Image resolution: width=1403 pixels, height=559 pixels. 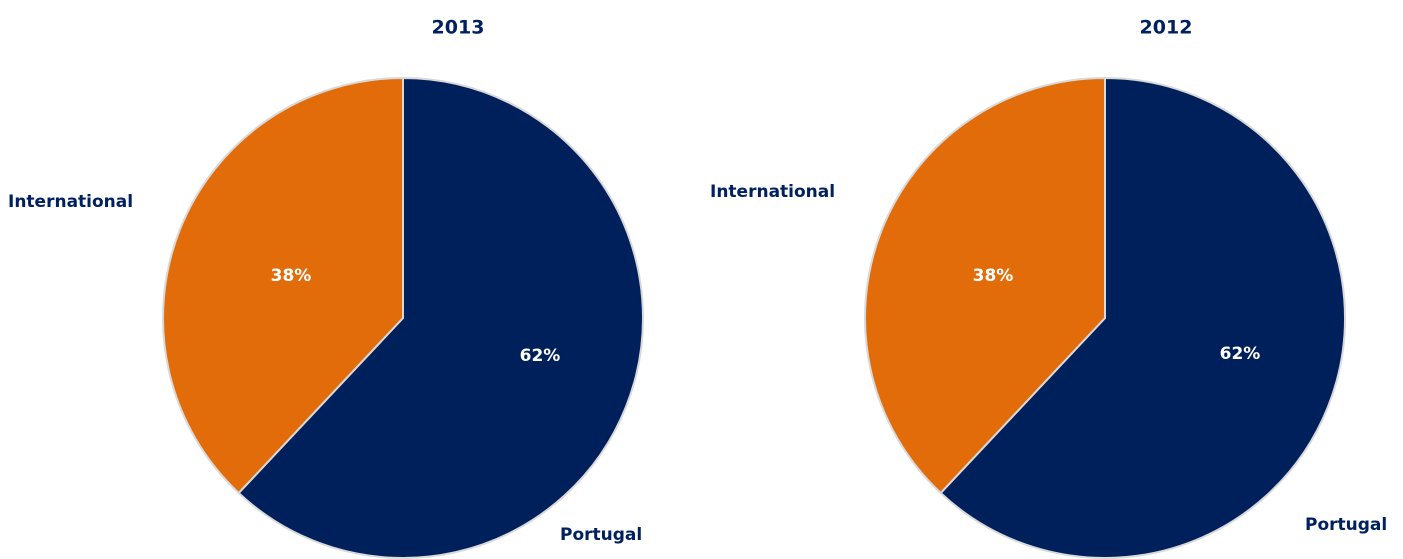 What do you see at coordinates (458, 28) in the screenshot?
I see `chart-title: 2013` at bounding box center [458, 28].